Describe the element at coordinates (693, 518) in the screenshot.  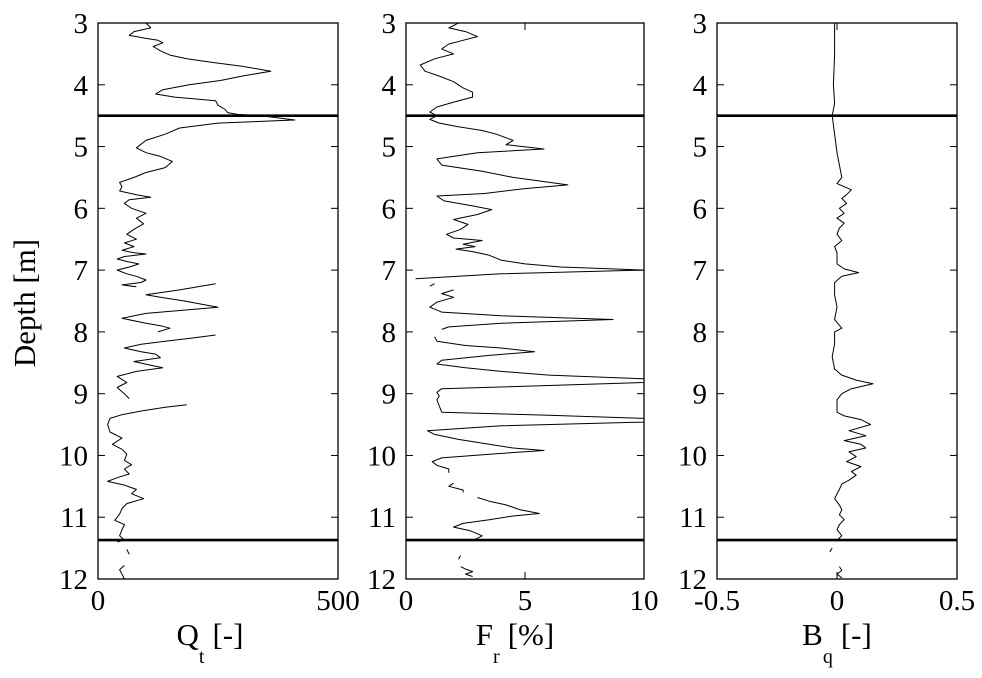
I see `bq-depth-tick-label-11: 11` at that location.